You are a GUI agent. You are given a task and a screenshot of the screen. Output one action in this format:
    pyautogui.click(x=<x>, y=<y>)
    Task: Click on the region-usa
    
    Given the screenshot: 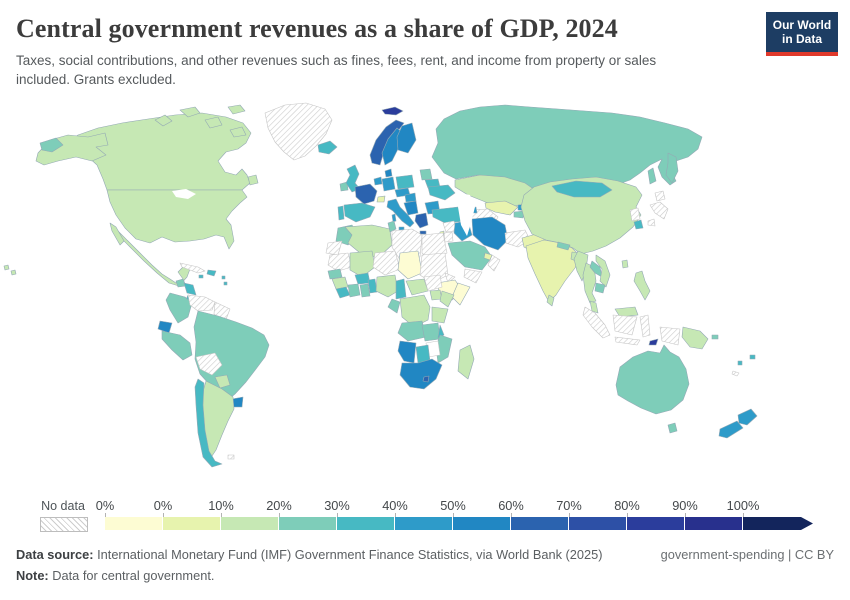 What is the action you would take?
    pyautogui.click(x=177, y=219)
    